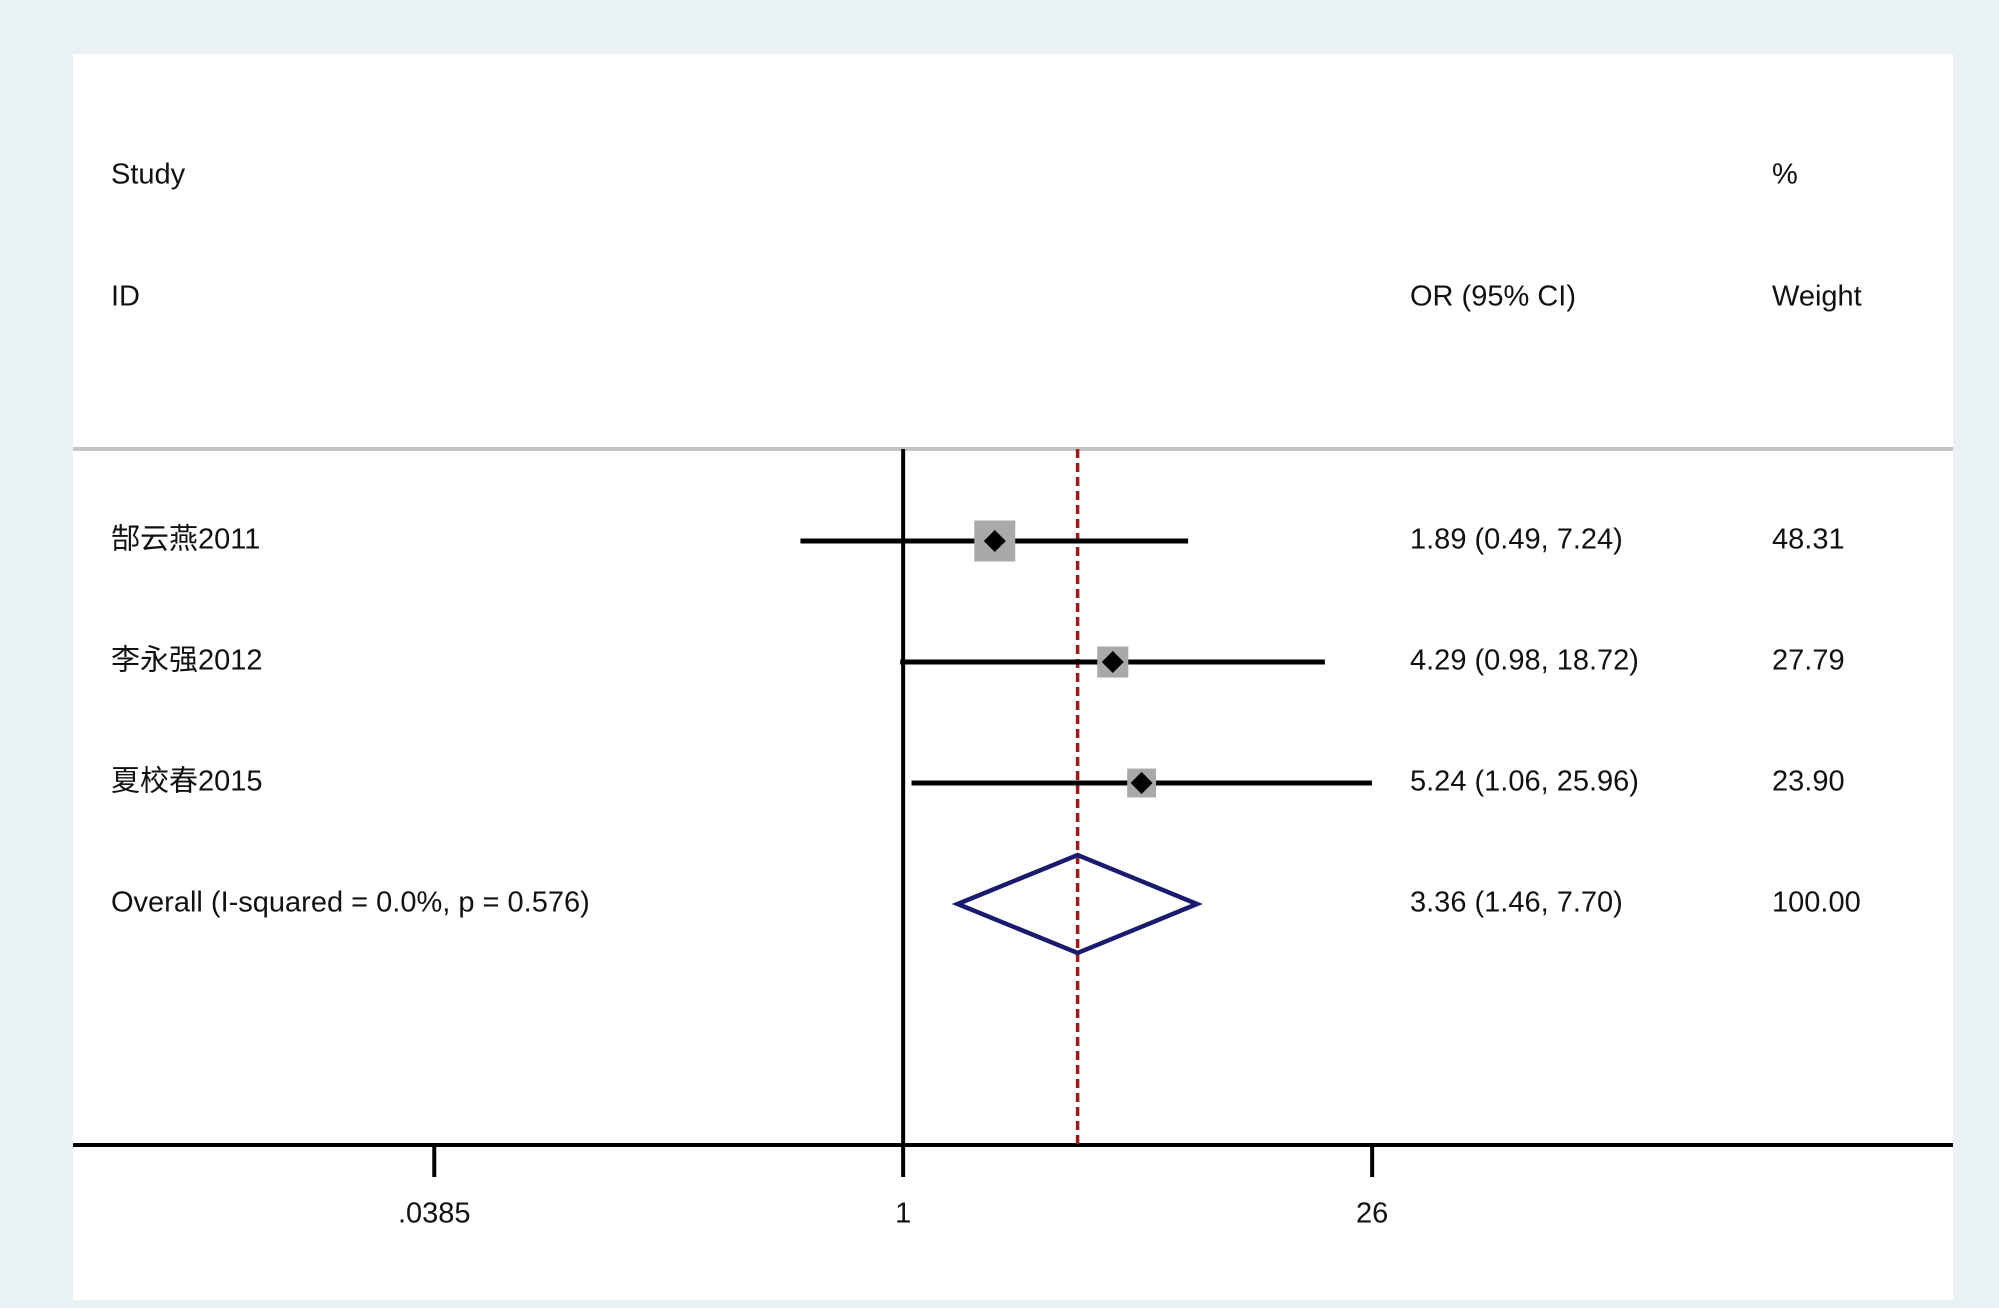  I want to click on overall-label: Overall (I-squared = 0.0%, p = 0.576), so click(350, 903).